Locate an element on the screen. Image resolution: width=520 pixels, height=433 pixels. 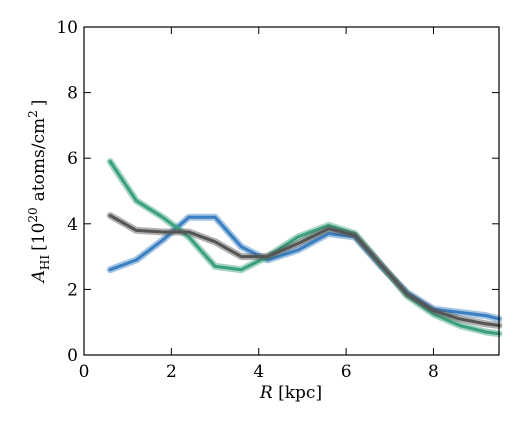
y-tick-label: 10 is located at coordinates (67, 28).